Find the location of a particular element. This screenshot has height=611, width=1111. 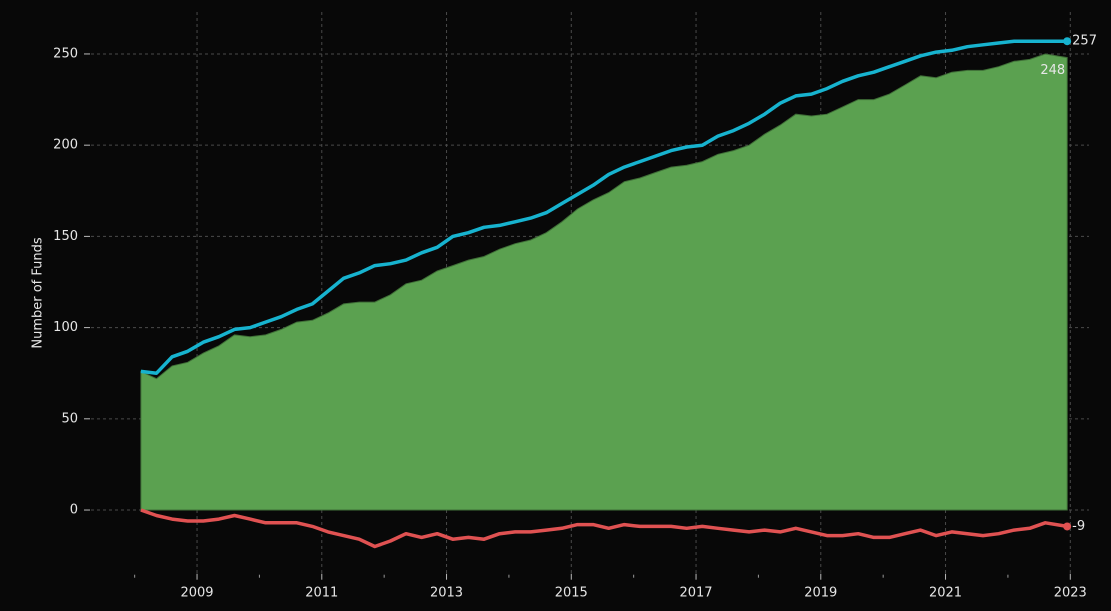

y-axis-label: Number of Funds is located at coordinates (38, 293).